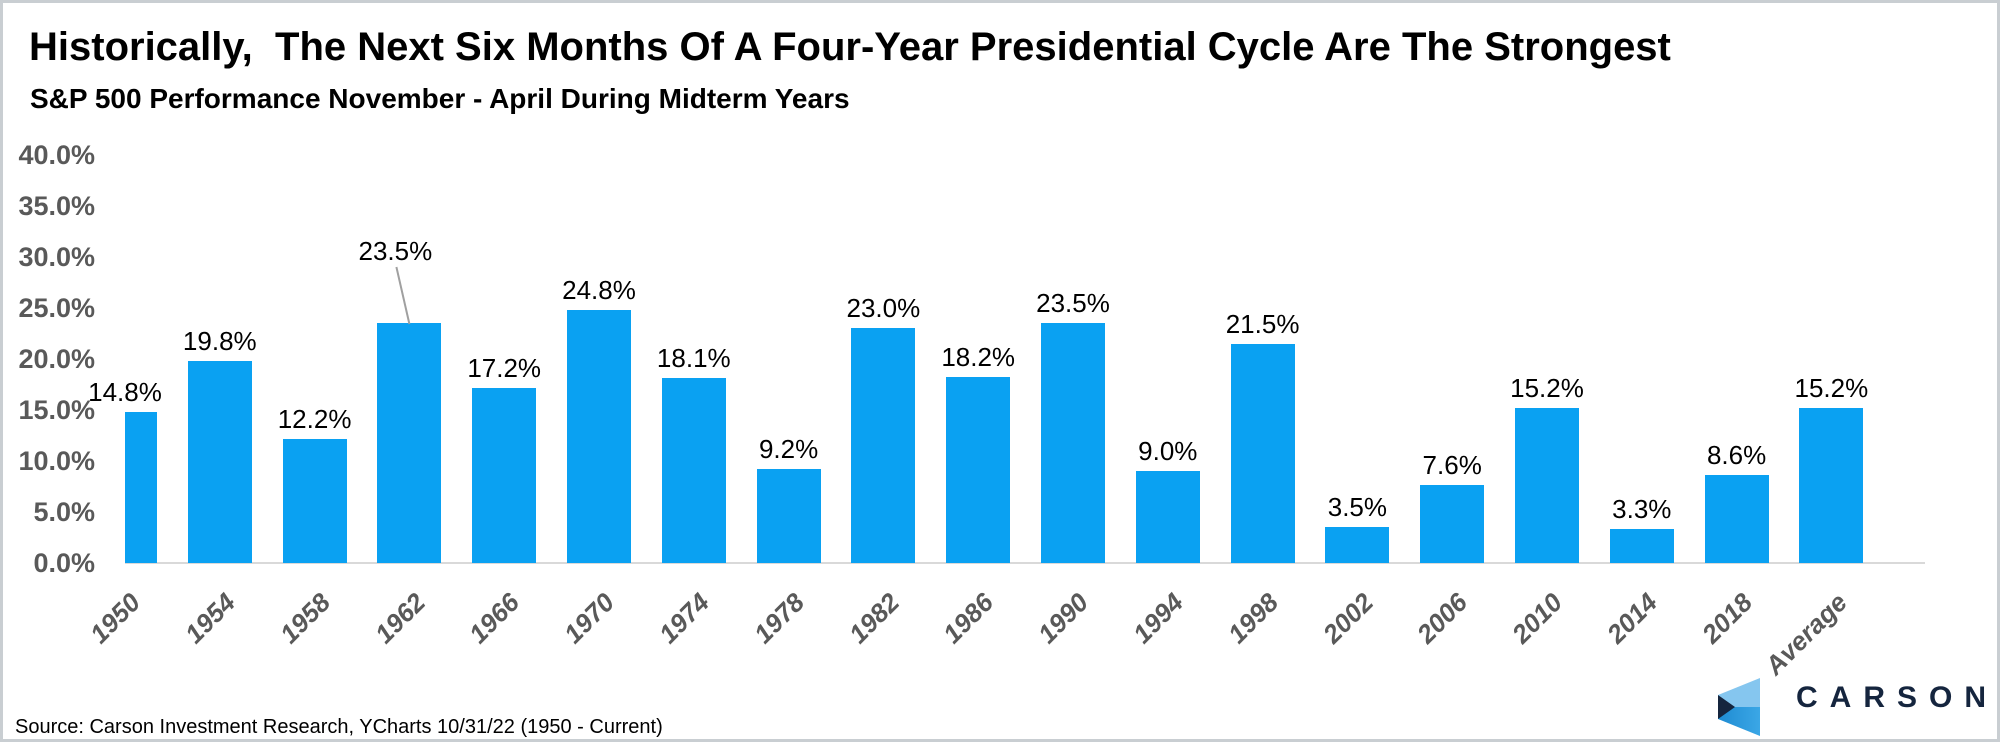 The height and width of the screenshot is (742, 2000). Describe the element at coordinates (409, 443) in the screenshot. I see `bar-1962` at that location.